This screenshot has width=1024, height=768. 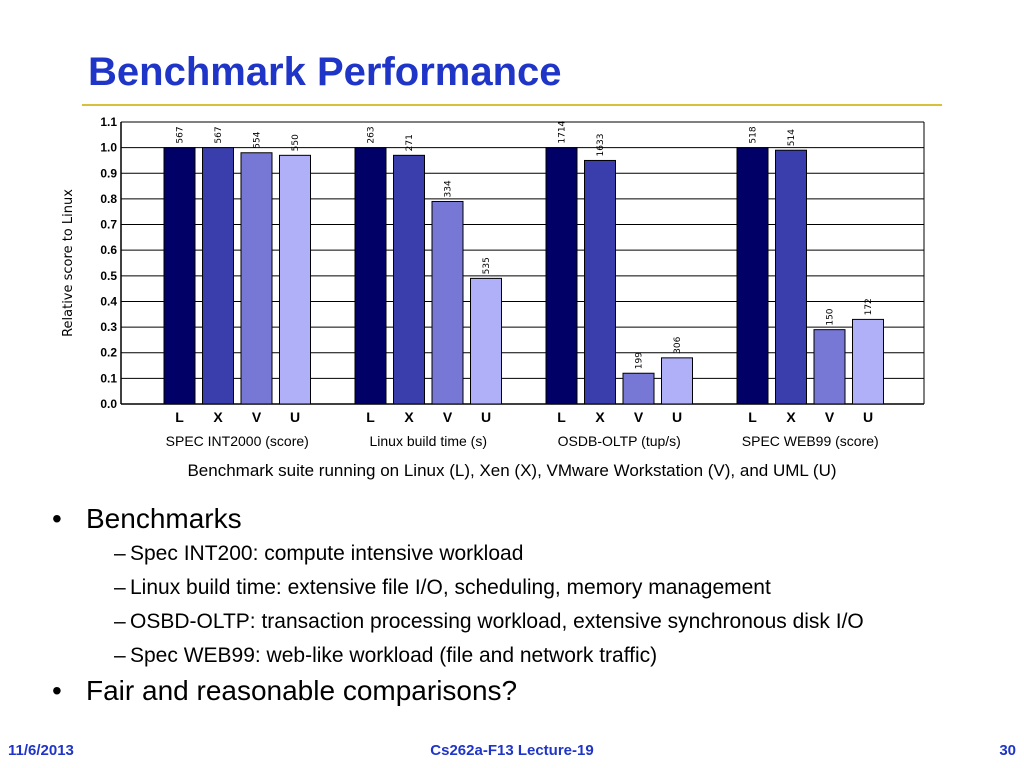 I want to click on bar-value-label: 263, so click(x=372, y=134).